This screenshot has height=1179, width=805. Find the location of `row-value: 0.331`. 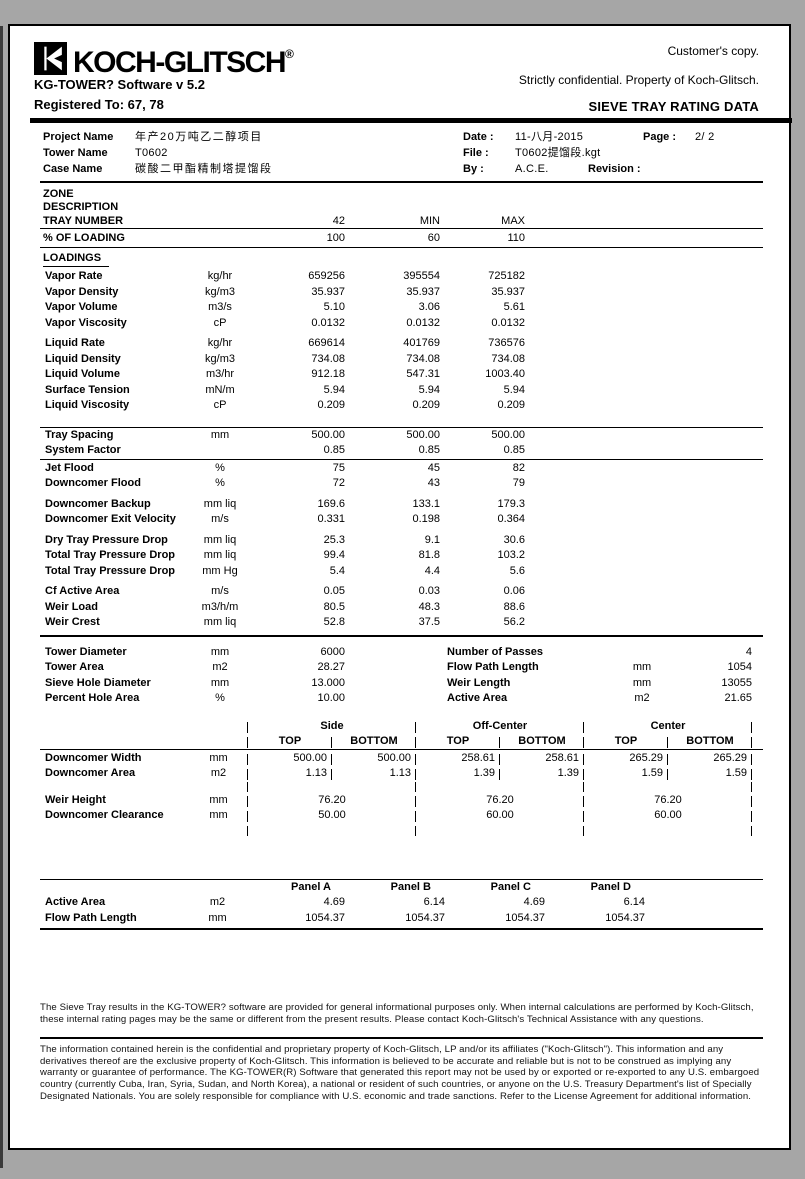

row-value: 0.331 is located at coordinates (331, 519).